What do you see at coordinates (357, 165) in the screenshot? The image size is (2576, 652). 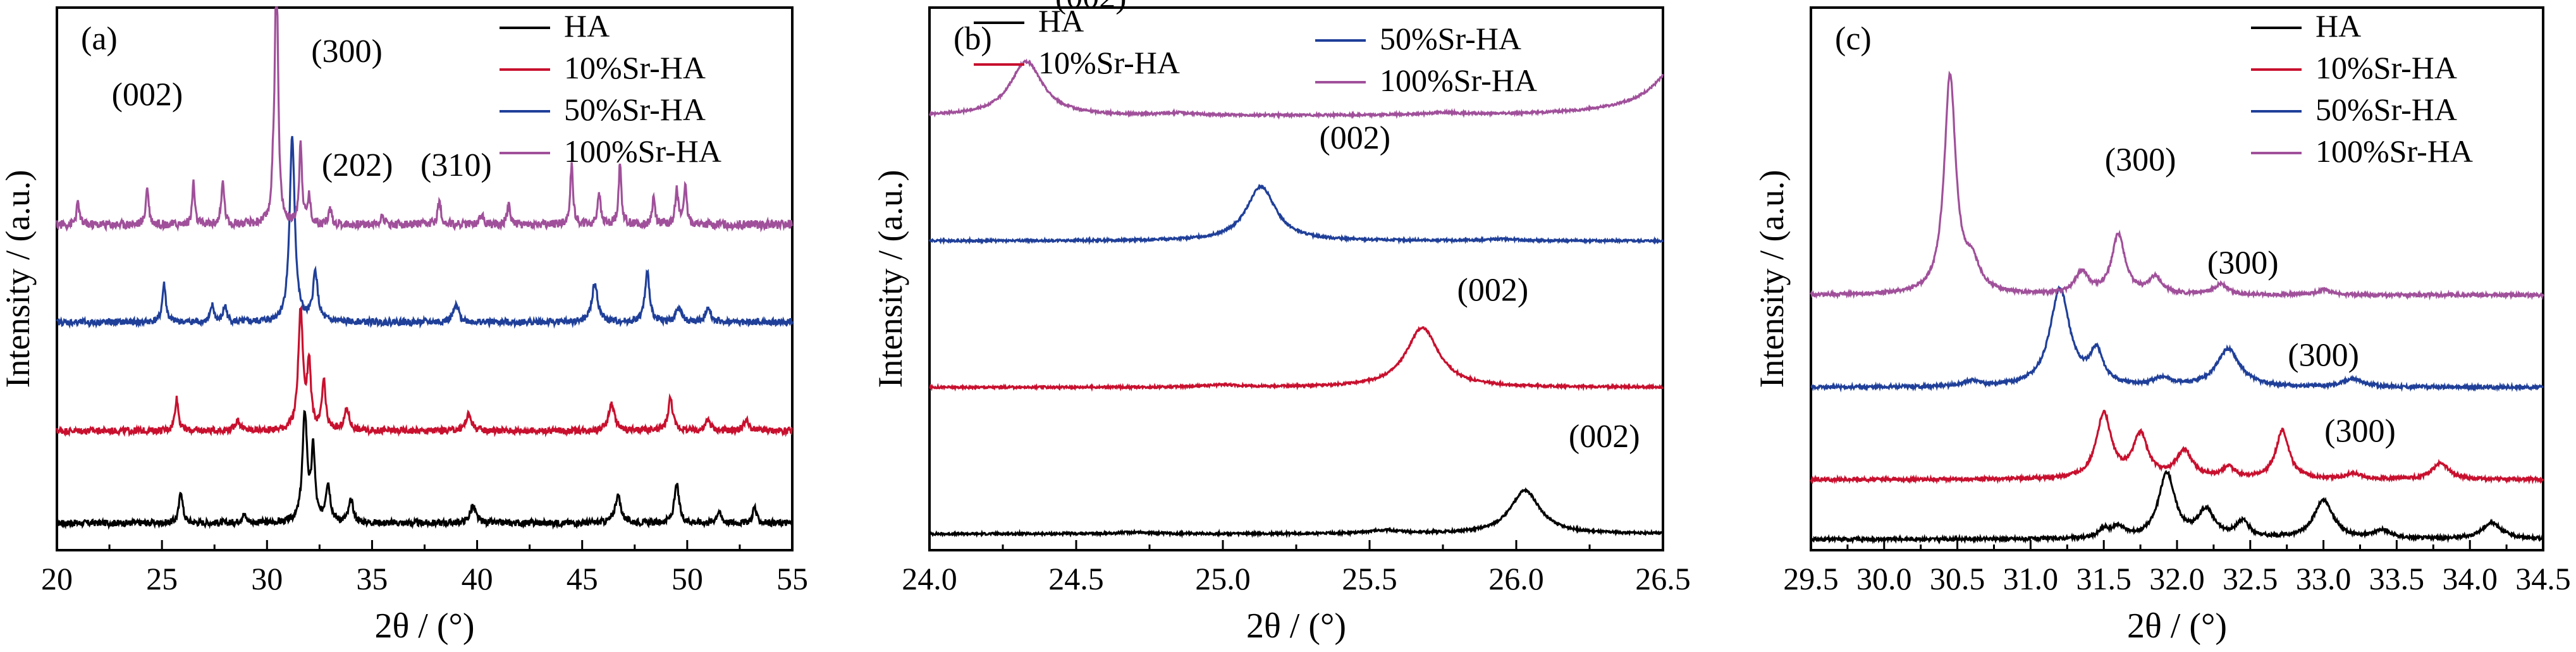 I see `panel-a-peak-annotation: (202)` at bounding box center [357, 165].